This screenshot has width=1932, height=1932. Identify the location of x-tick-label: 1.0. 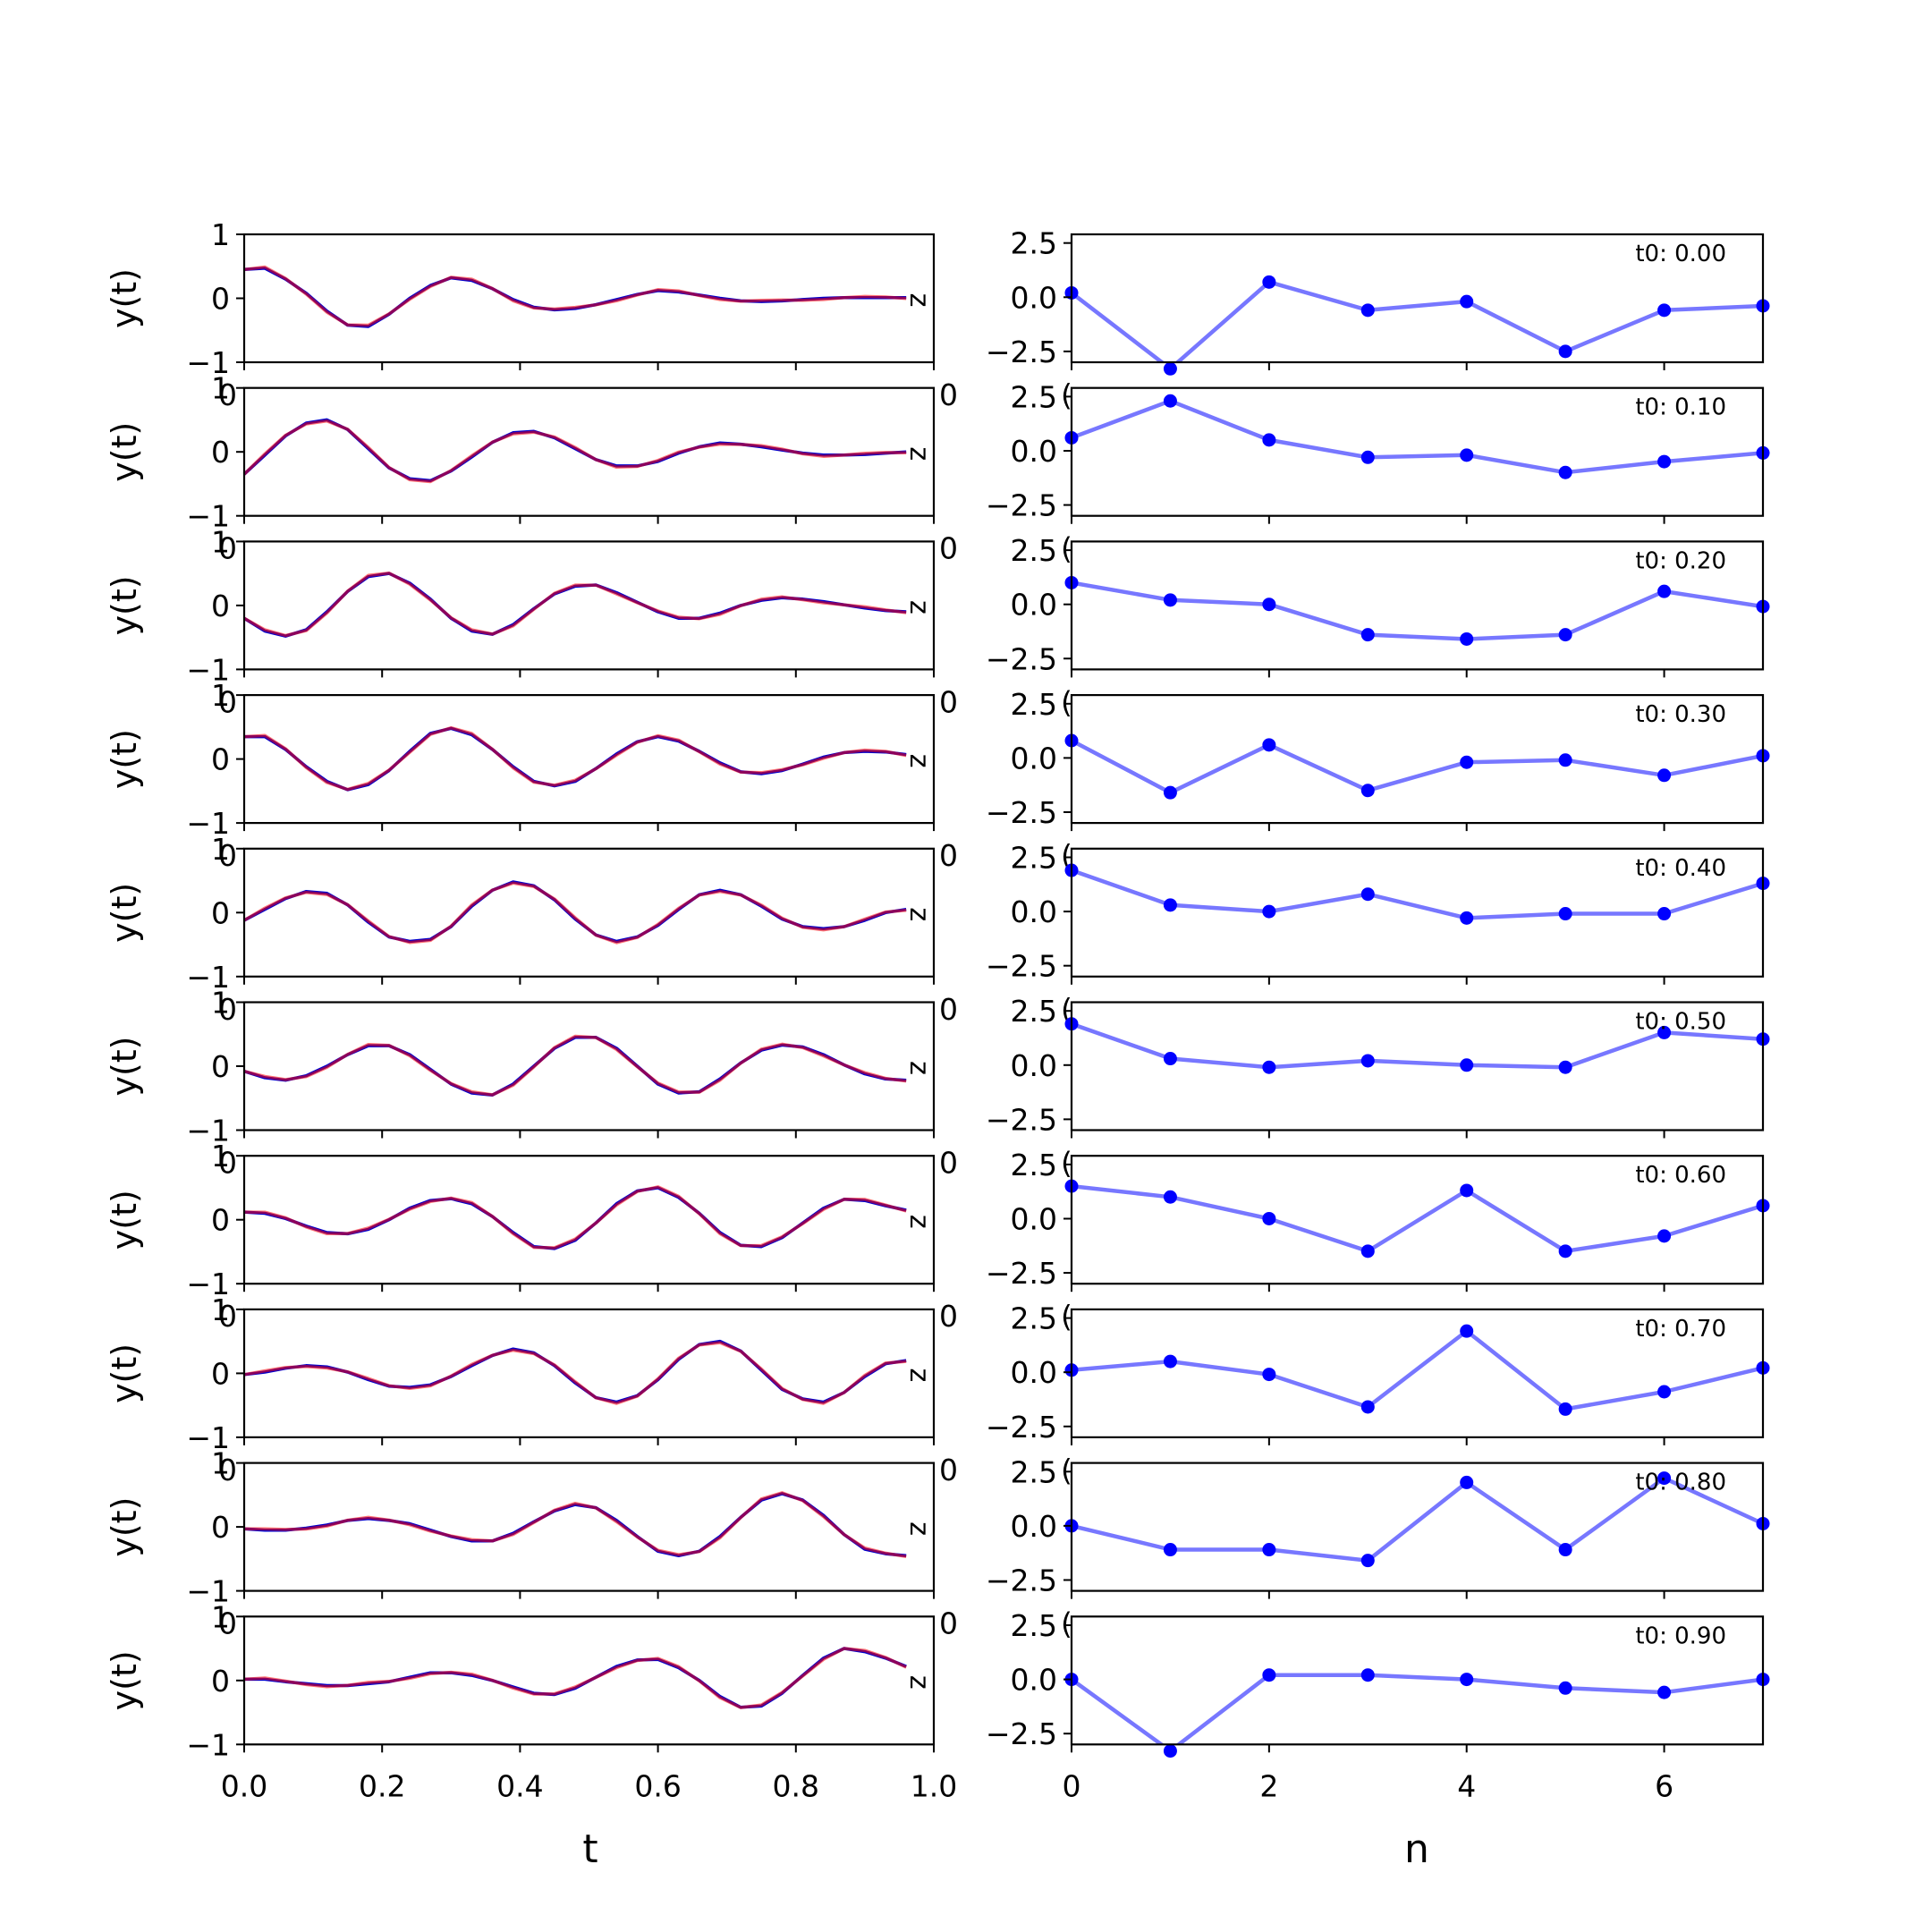
(934, 1785).